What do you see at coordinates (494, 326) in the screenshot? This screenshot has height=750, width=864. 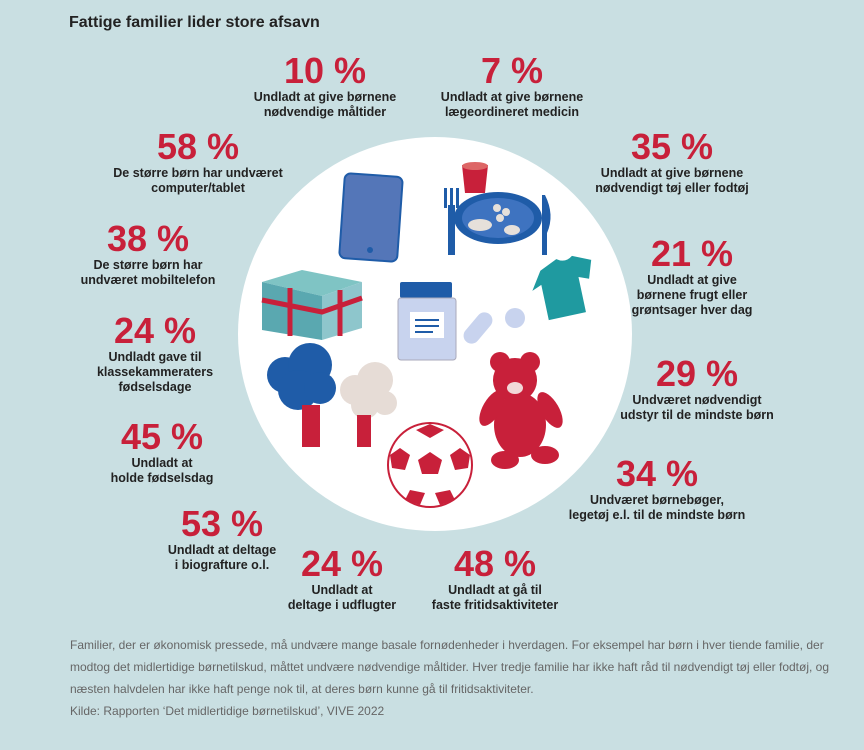 I see `pills-icon` at bounding box center [494, 326].